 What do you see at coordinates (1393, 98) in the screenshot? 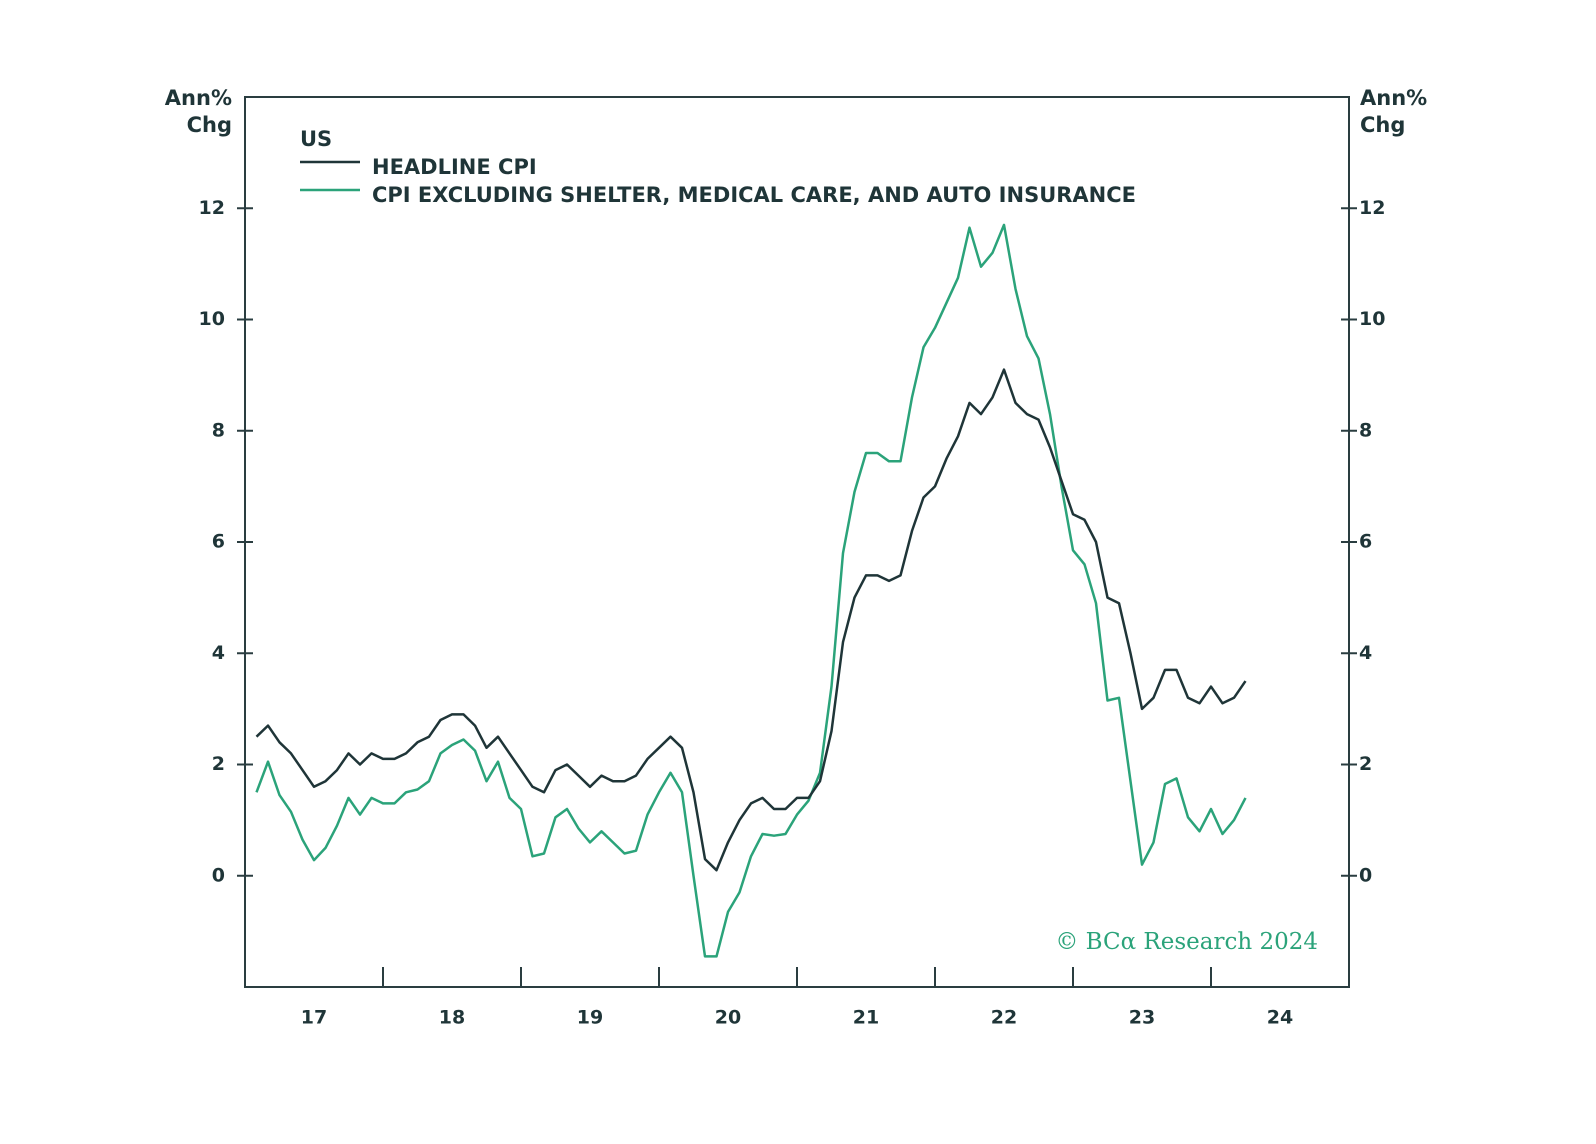
I see `y2-axis-label: Ann%` at bounding box center [1393, 98].